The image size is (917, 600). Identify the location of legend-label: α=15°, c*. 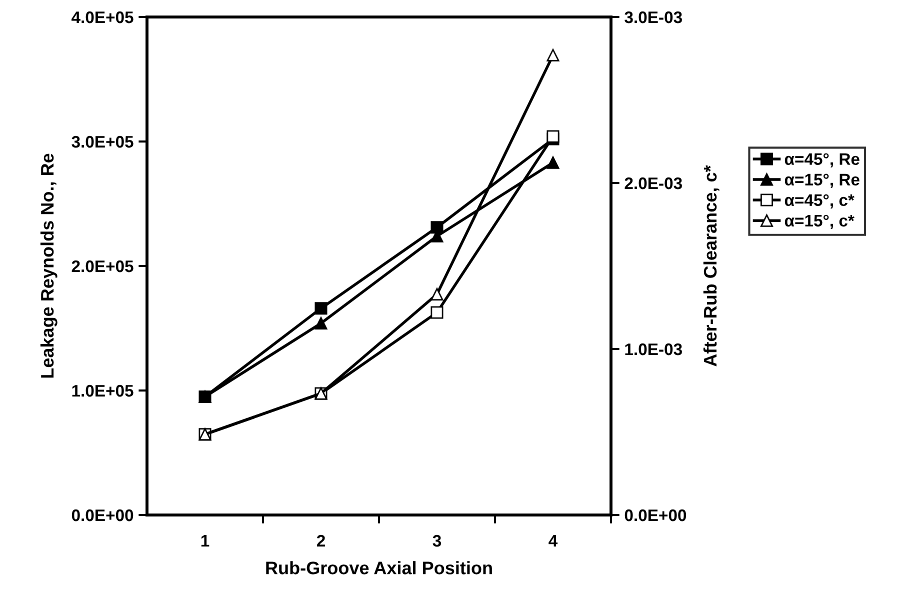
(819, 221).